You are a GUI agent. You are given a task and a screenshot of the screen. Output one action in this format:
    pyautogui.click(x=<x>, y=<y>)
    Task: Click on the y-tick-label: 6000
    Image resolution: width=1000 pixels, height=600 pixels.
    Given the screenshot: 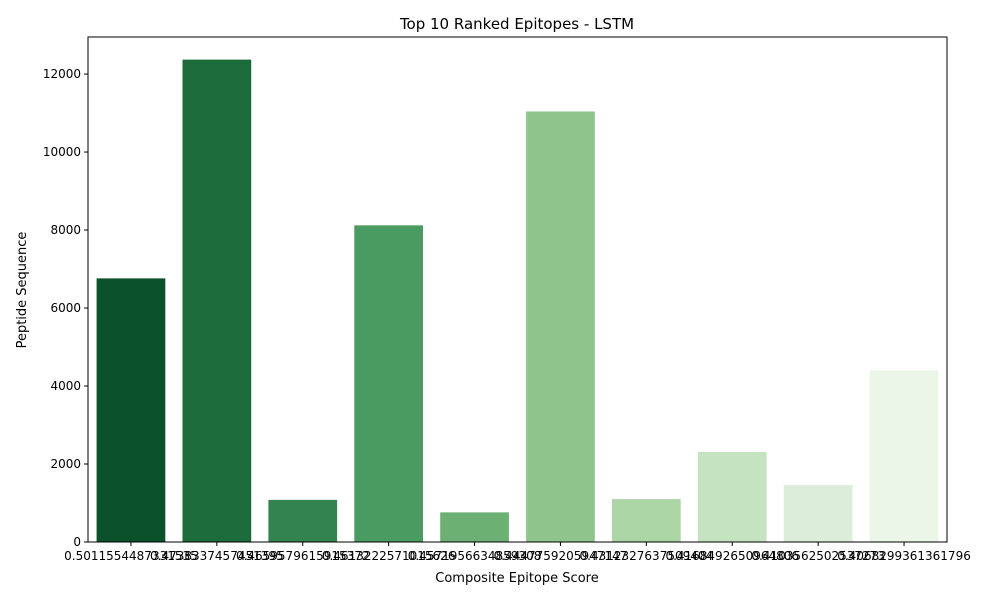 What is the action you would take?
    pyautogui.click(x=65, y=308)
    